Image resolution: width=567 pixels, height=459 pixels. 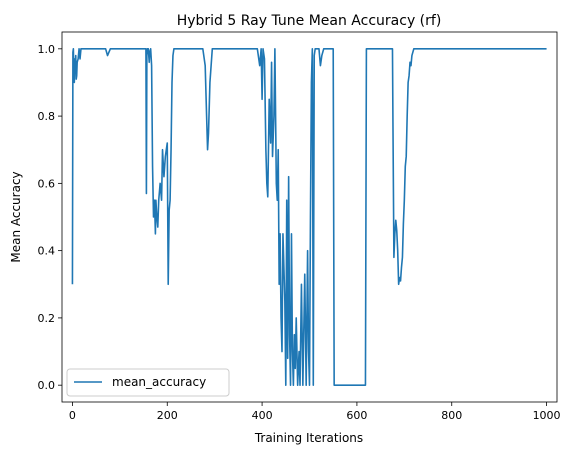 What do you see at coordinates (159, 382) in the screenshot?
I see `legend-label: mean_accuracy` at bounding box center [159, 382].